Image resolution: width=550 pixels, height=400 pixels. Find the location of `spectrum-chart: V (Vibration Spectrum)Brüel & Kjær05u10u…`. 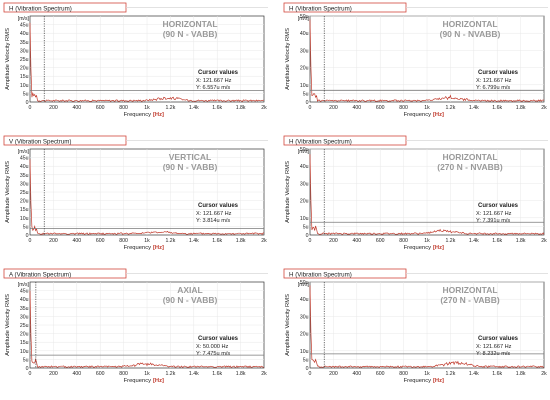

spectrum-chart: V (Vibration Spectrum)Brüel & Kjær05u10u… is located at coordinates (135, 193).